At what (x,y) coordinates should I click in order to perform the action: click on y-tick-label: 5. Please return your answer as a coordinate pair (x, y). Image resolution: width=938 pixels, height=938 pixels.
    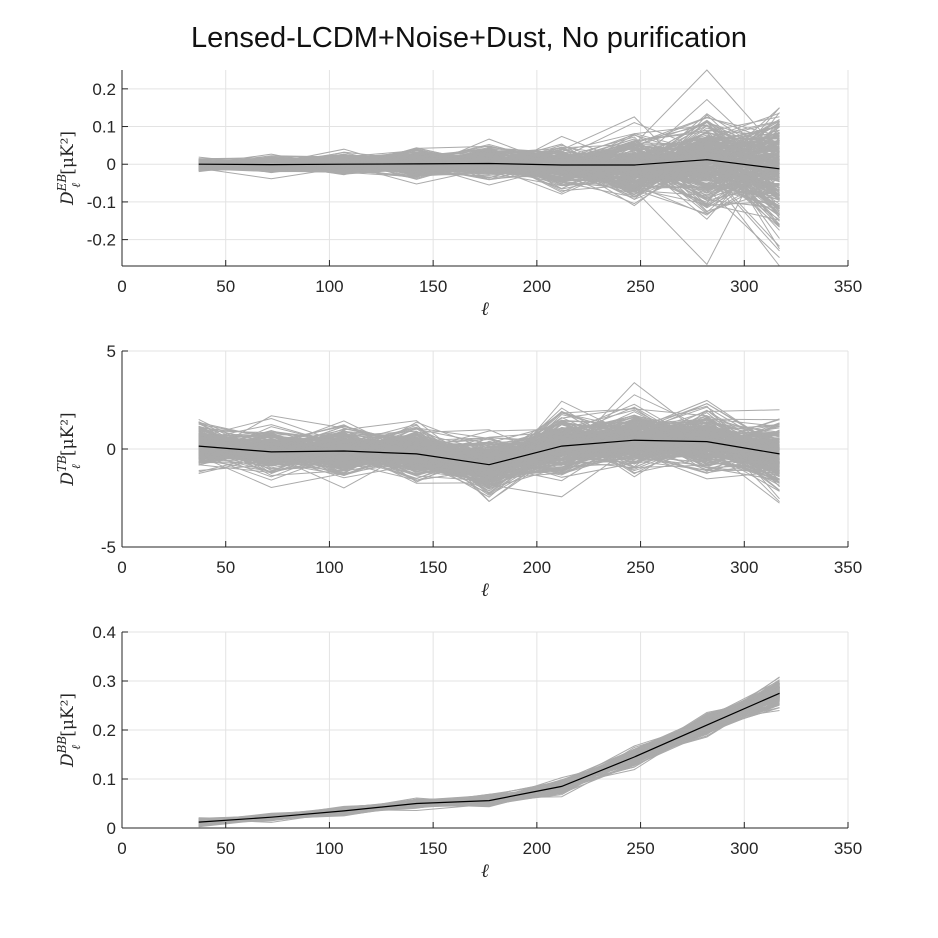
    Looking at the image, I should click on (111, 351).